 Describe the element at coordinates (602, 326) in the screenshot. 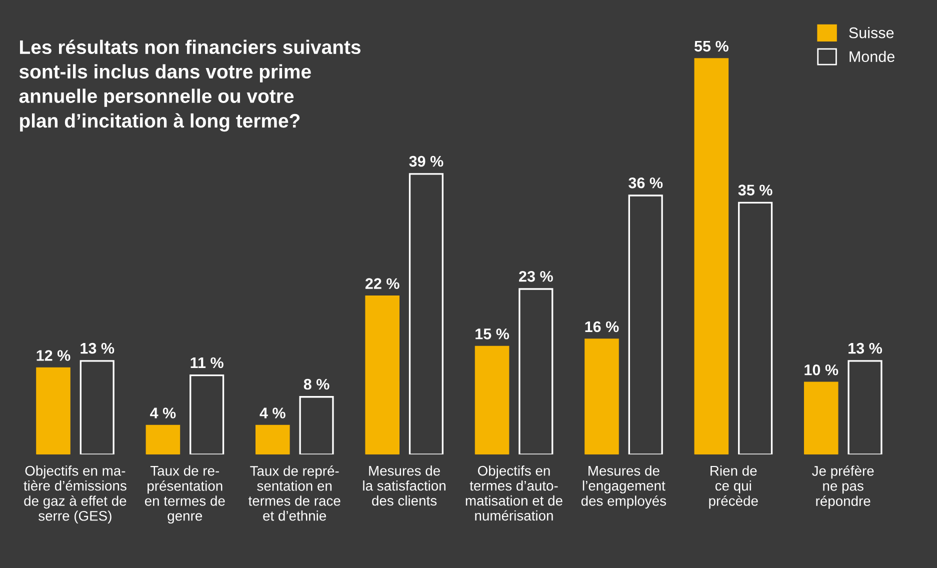

I see `data-label: 16 %` at that location.